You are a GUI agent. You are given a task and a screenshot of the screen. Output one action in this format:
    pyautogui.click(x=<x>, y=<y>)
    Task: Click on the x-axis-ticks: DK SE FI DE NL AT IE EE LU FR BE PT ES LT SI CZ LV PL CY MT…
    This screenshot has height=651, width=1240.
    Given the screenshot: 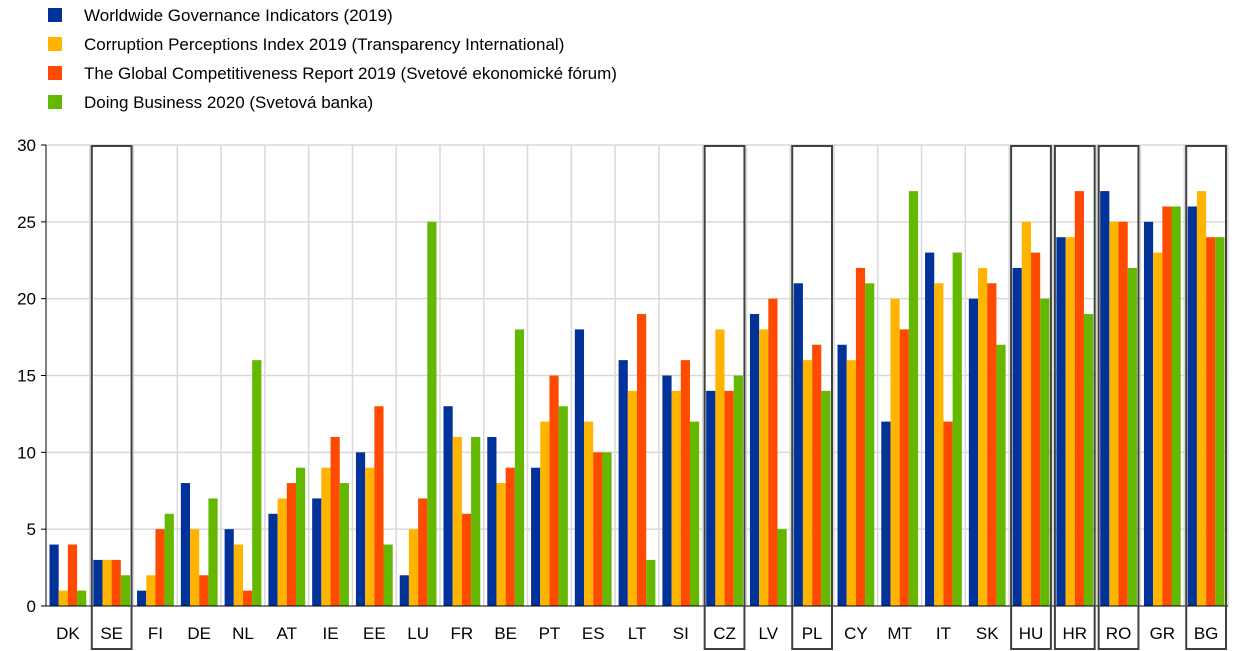 What is the action you would take?
    pyautogui.click(x=637, y=633)
    